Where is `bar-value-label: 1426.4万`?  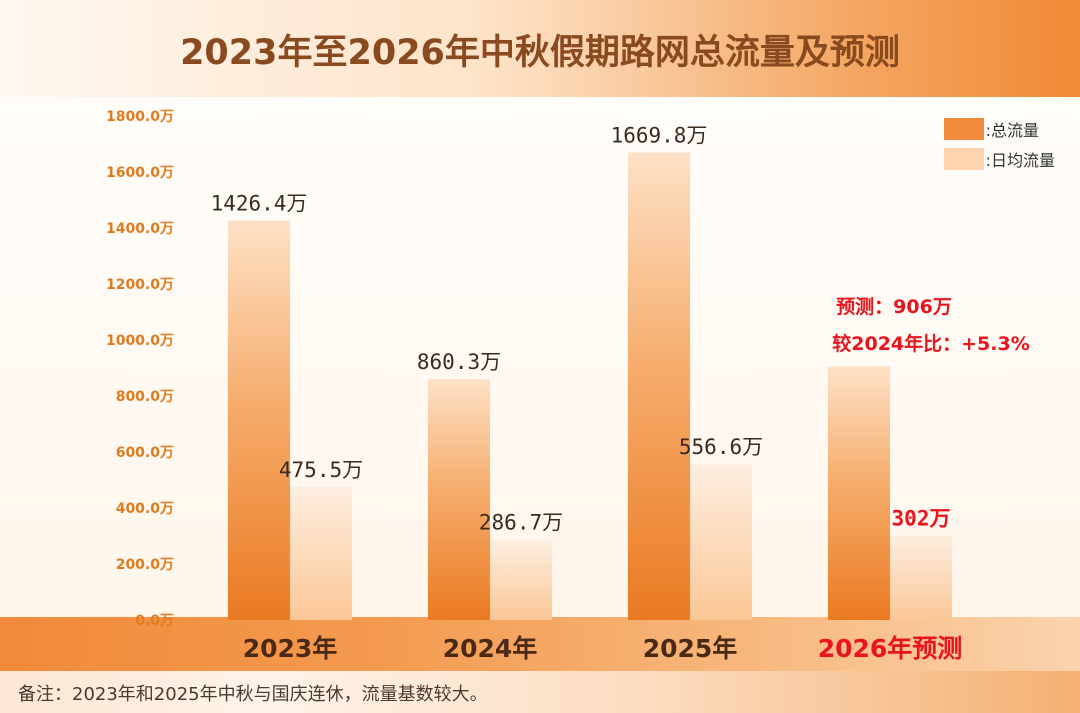
bar-value-label: 1426.4万 is located at coordinates (259, 204).